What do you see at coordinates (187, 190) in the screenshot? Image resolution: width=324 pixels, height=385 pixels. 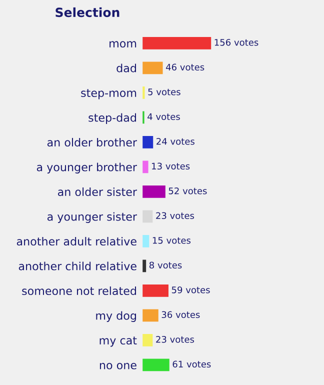 I see `data-label: 52 votes` at bounding box center [187, 190].